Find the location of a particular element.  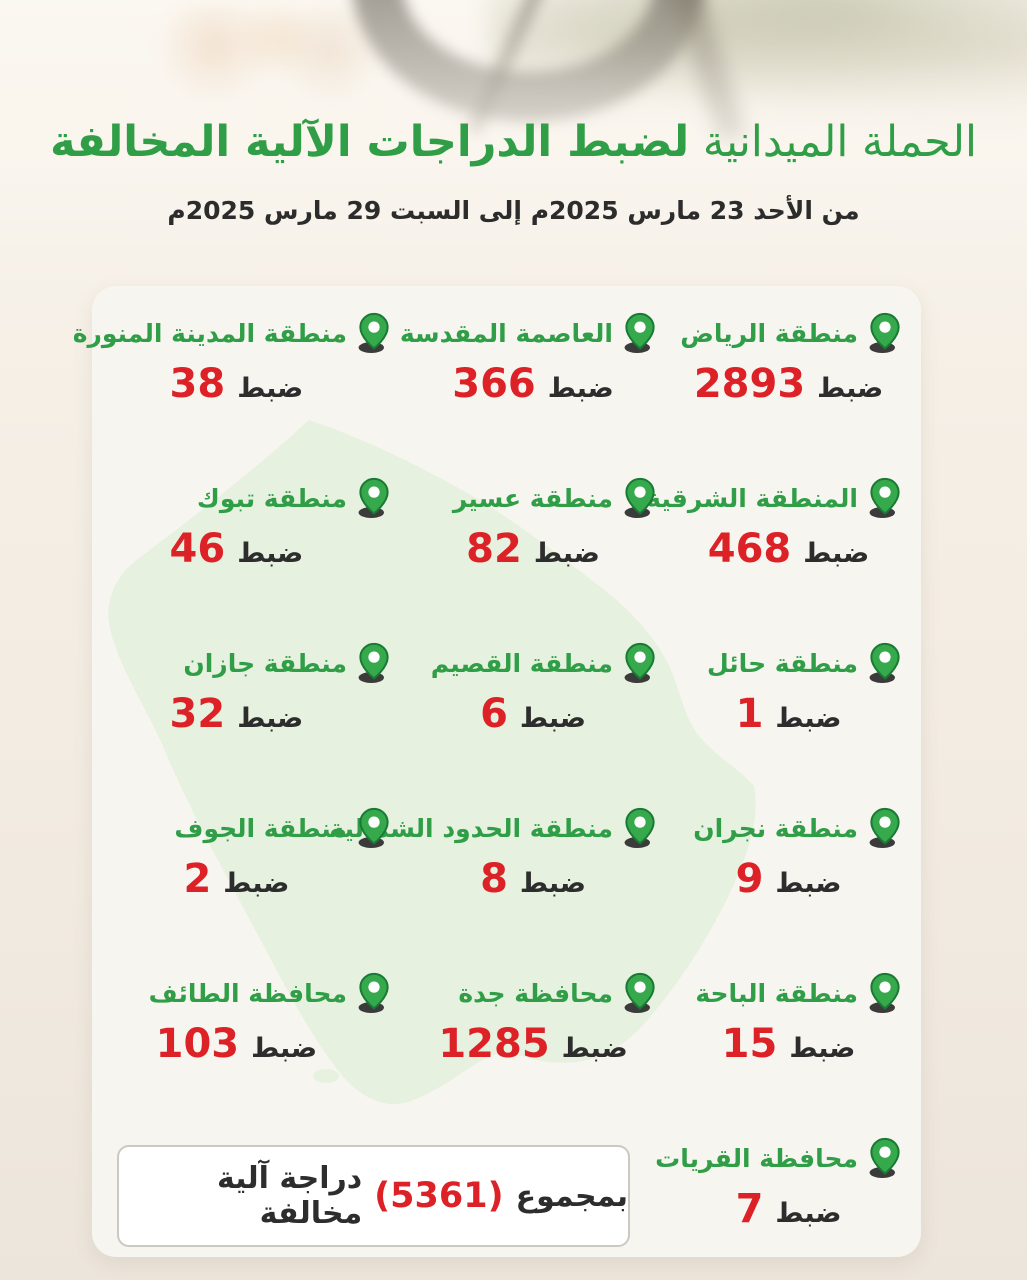

region-name: محافظة القريات is located at coordinates (756, 1158).